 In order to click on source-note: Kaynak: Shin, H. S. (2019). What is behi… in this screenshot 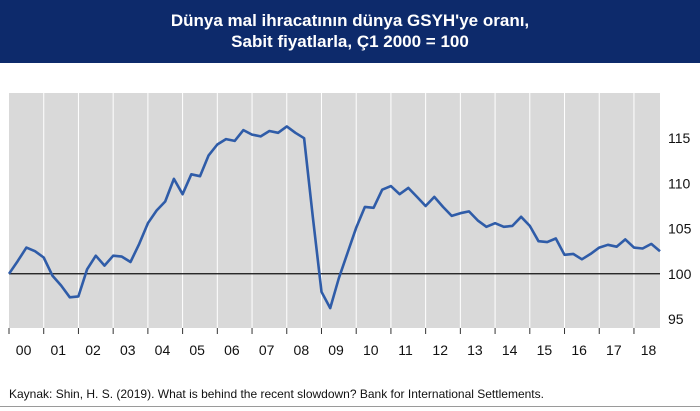, I will do `click(276, 394)`.